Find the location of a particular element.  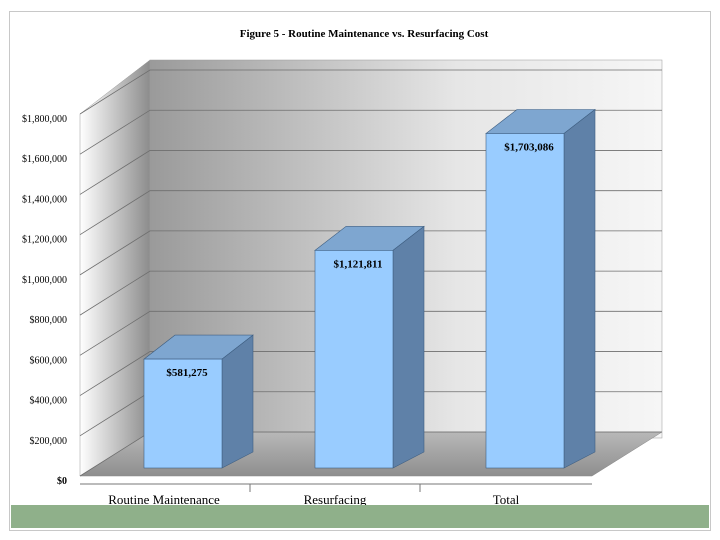

data-label: $1,703,086 is located at coordinates (529, 147).